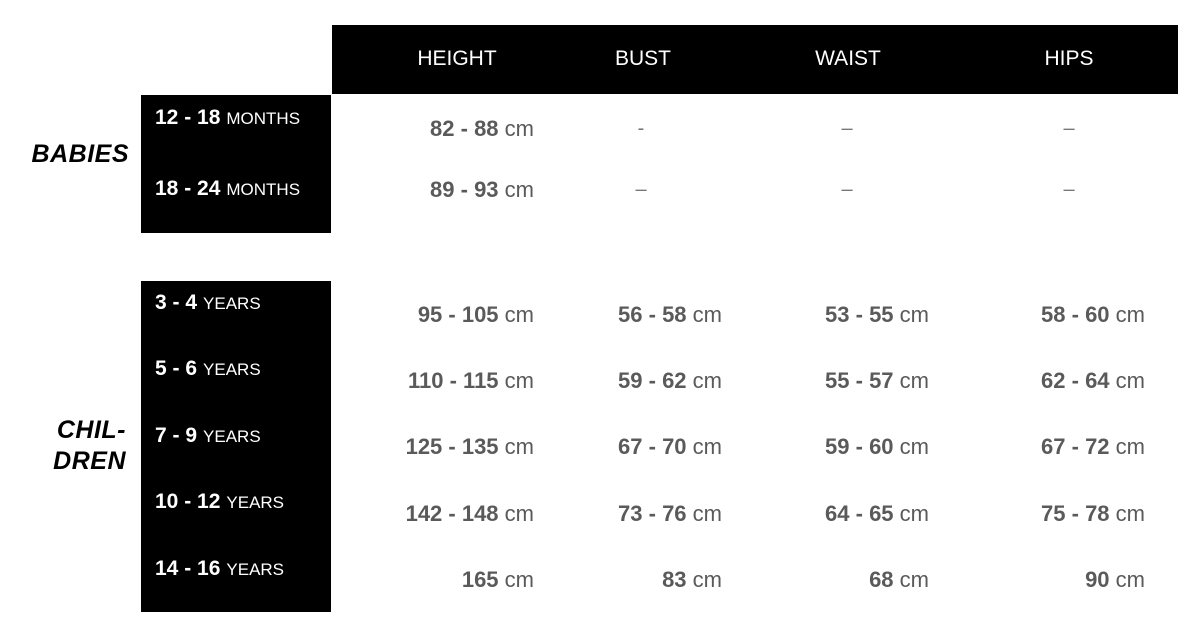  I want to click on hips-value: 75 - 78 cm, so click(1093, 514).